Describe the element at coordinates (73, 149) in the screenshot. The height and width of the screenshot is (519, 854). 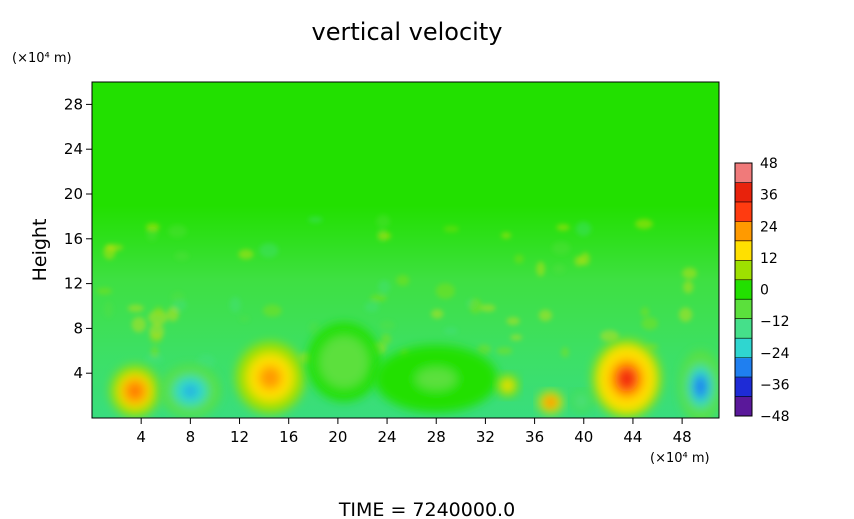
I see `y-tick-label: 24` at that location.